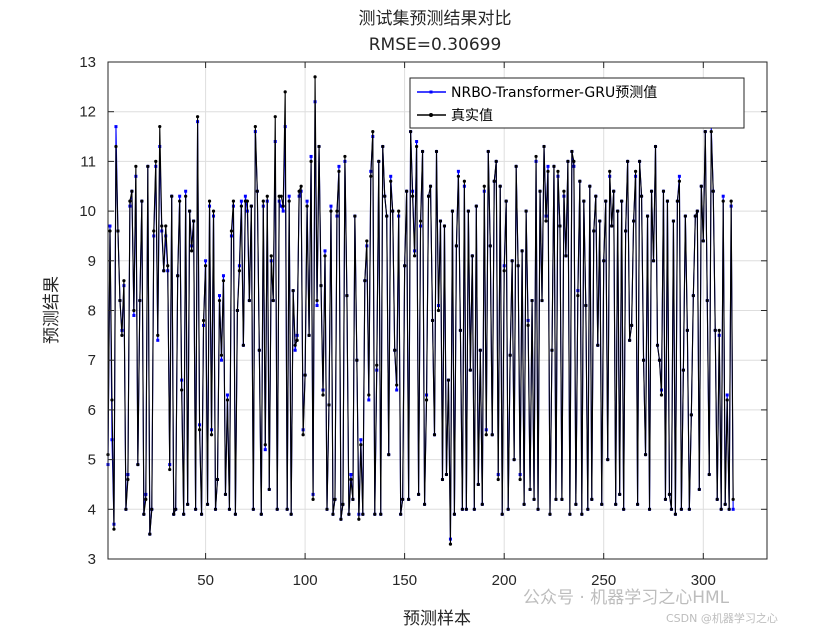 Image resolution: width=840 pixels, height=630 pixels. Describe the element at coordinates (603, 580) in the screenshot. I see `x-tick-label: 250` at that location.